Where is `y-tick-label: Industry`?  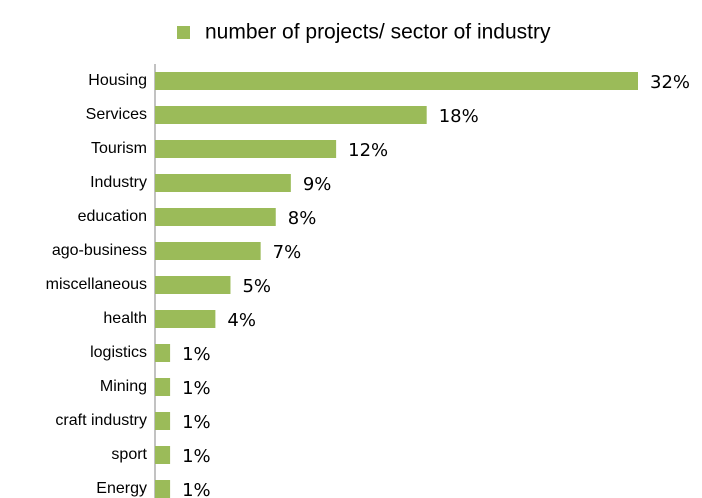
y-tick-label: Industry is located at coordinates (118, 182).